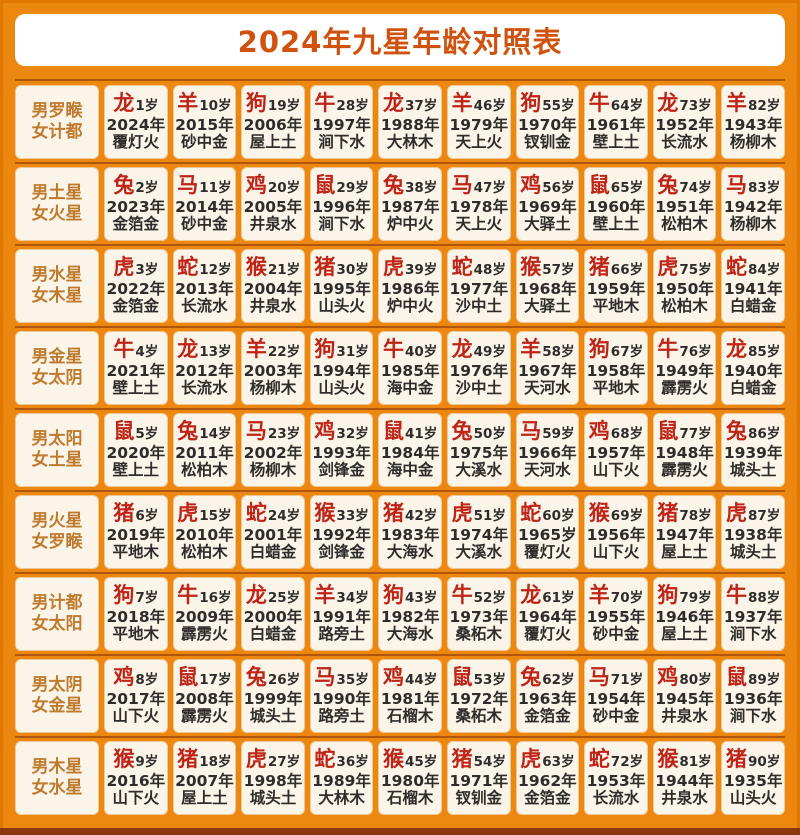 This screenshot has width=800, height=835. Describe the element at coordinates (57, 378) in the screenshot. I see `female-star-label: 女太阴` at that location.